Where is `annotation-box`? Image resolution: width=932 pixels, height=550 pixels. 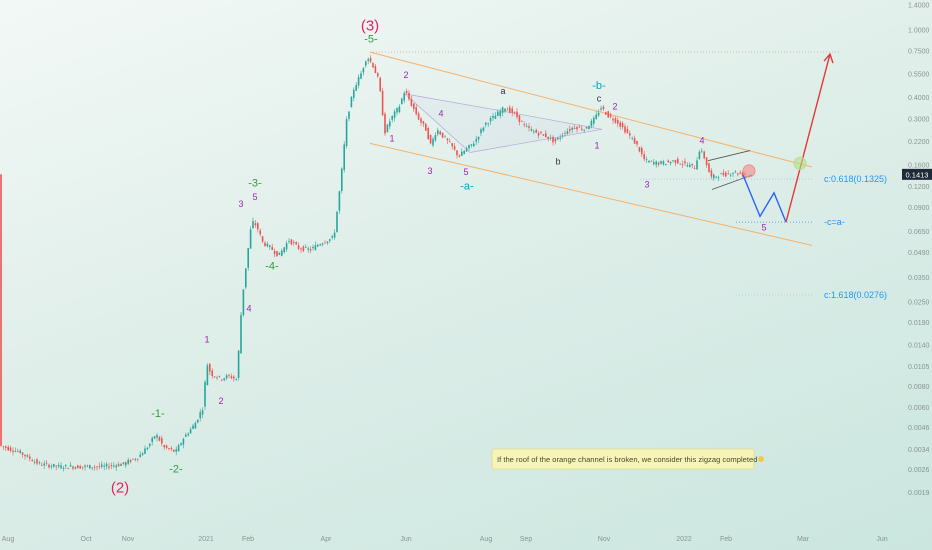 annotation-box is located at coordinates (623, 459).